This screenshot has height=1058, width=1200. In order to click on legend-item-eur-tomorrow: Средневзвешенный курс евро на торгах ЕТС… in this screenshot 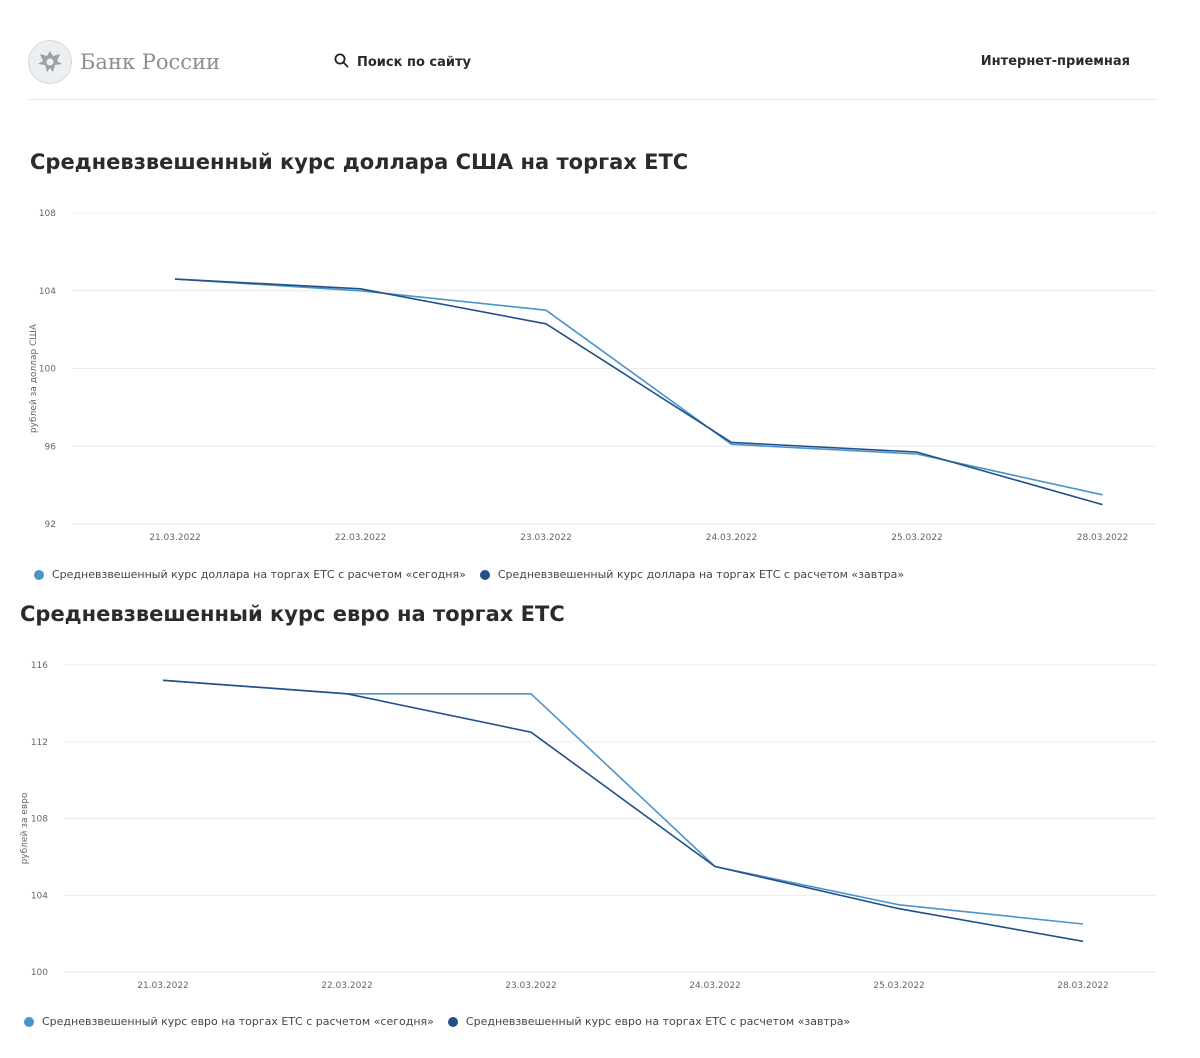, I will do `click(649, 1021)`.